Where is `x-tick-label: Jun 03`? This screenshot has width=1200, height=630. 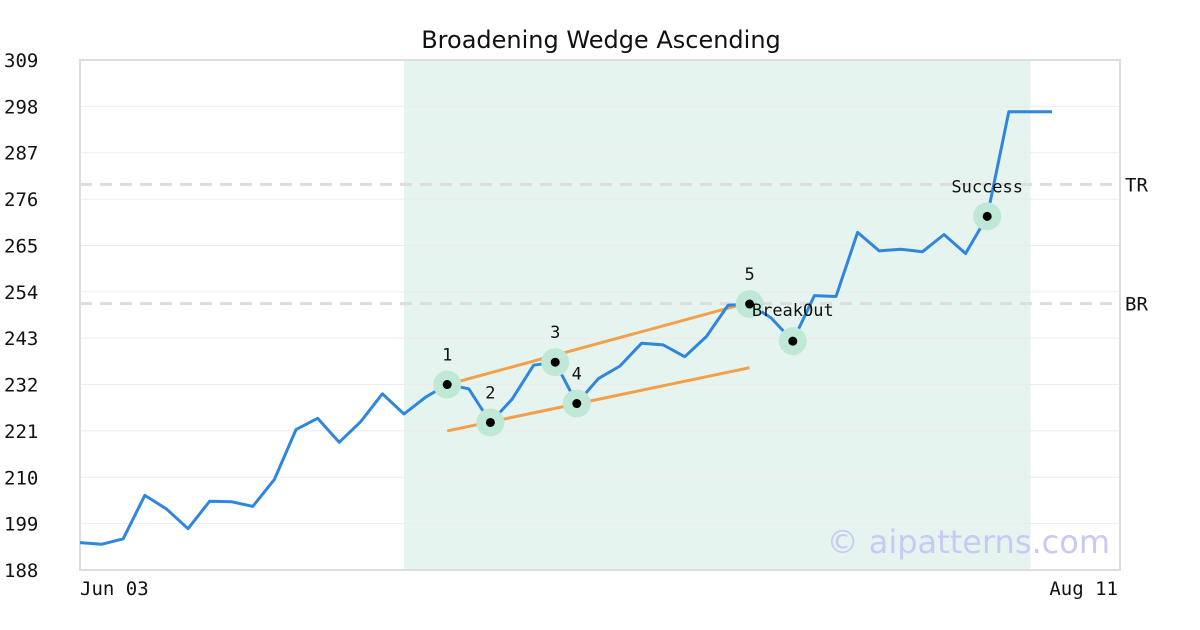 x-tick-label: Jun 03 is located at coordinates (114, 589).